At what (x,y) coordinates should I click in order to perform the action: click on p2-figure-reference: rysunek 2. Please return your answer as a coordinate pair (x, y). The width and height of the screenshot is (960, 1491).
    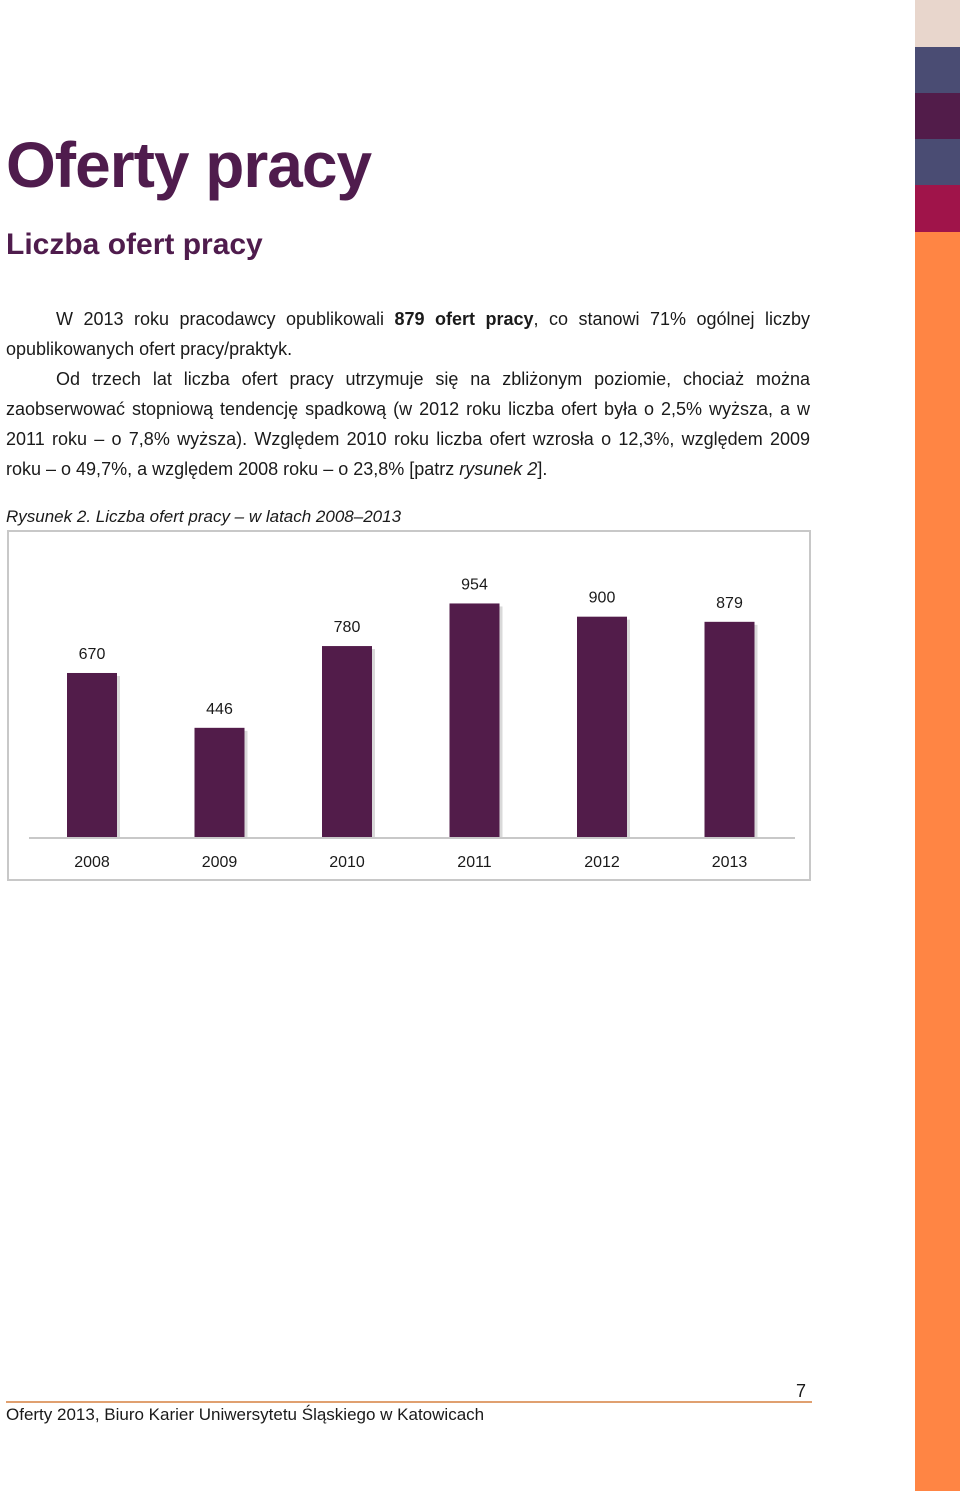
    Looking at the image, I should click on (498, 469).